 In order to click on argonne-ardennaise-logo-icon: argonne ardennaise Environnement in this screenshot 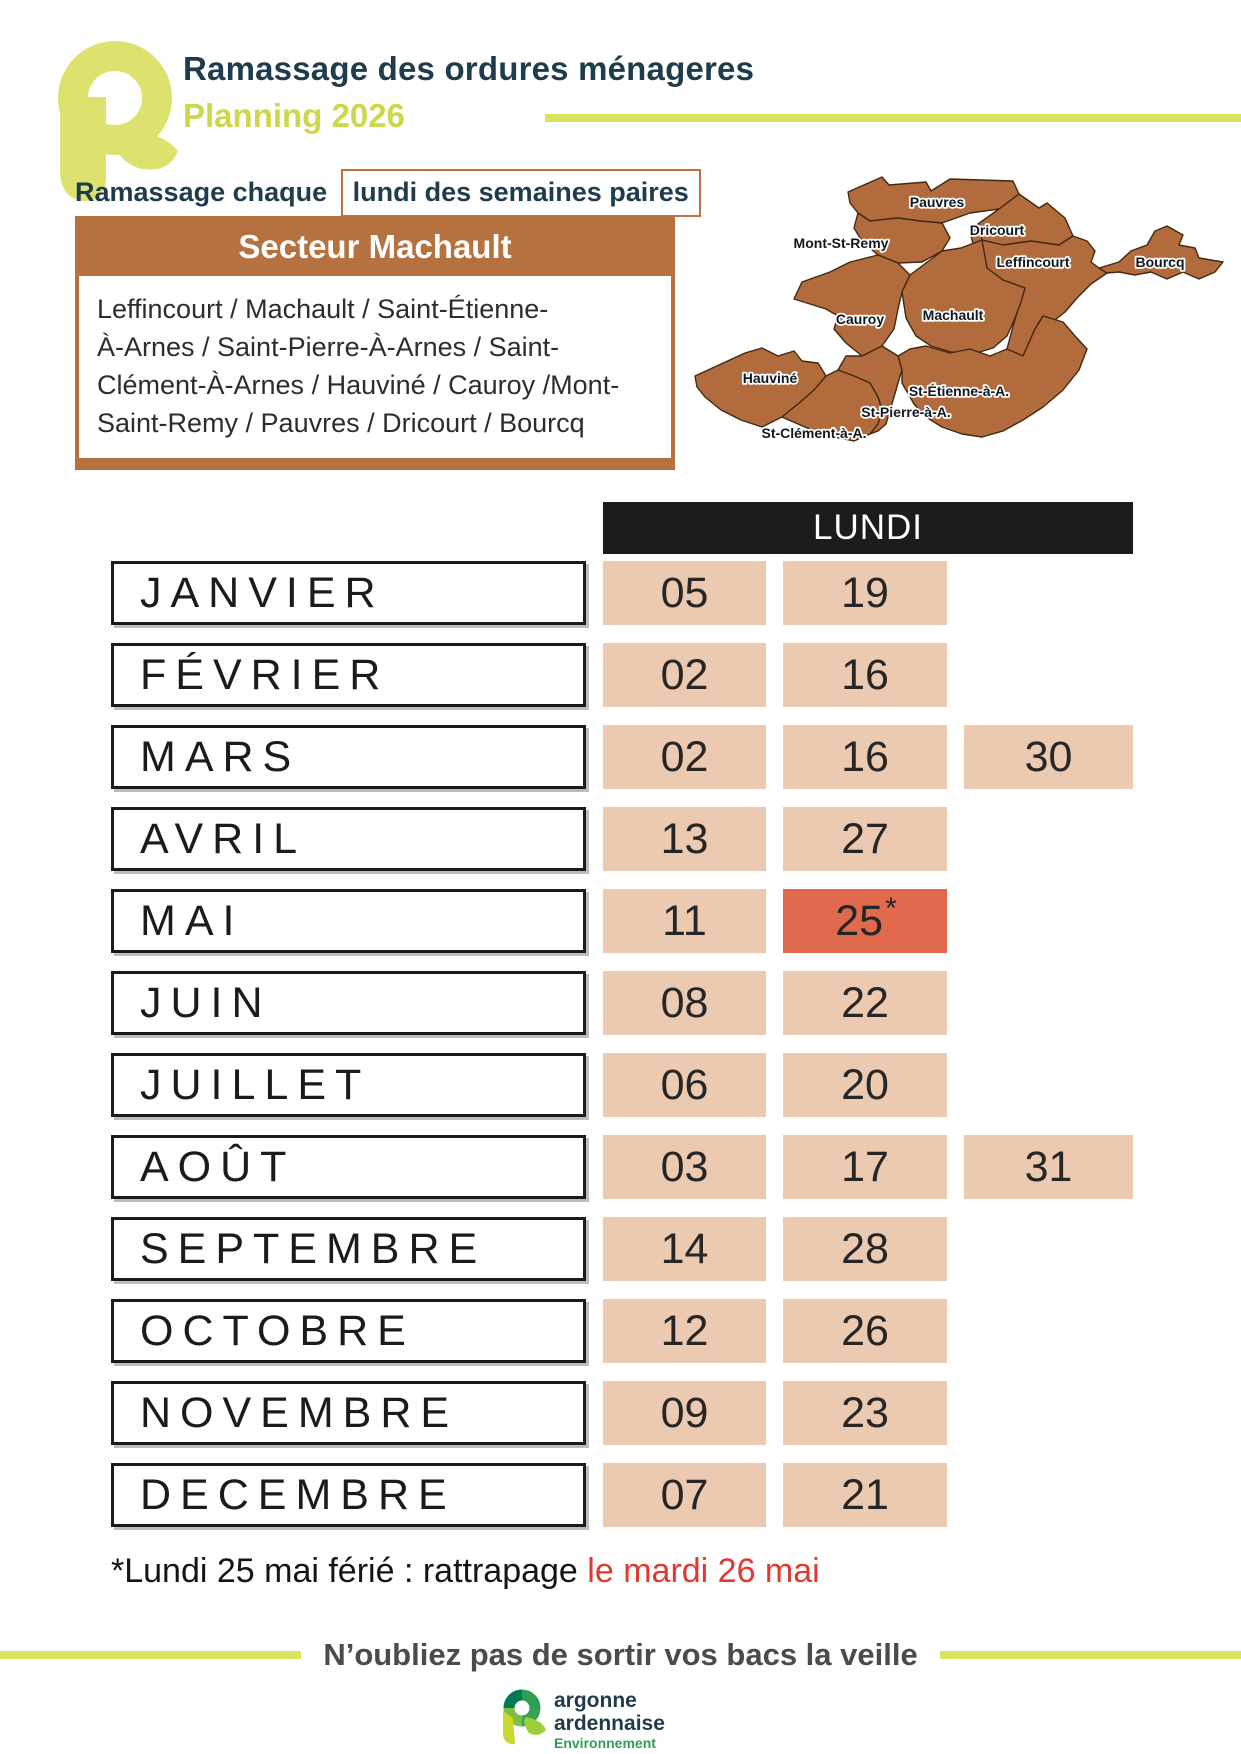, I will do `click(583, 1720)`.